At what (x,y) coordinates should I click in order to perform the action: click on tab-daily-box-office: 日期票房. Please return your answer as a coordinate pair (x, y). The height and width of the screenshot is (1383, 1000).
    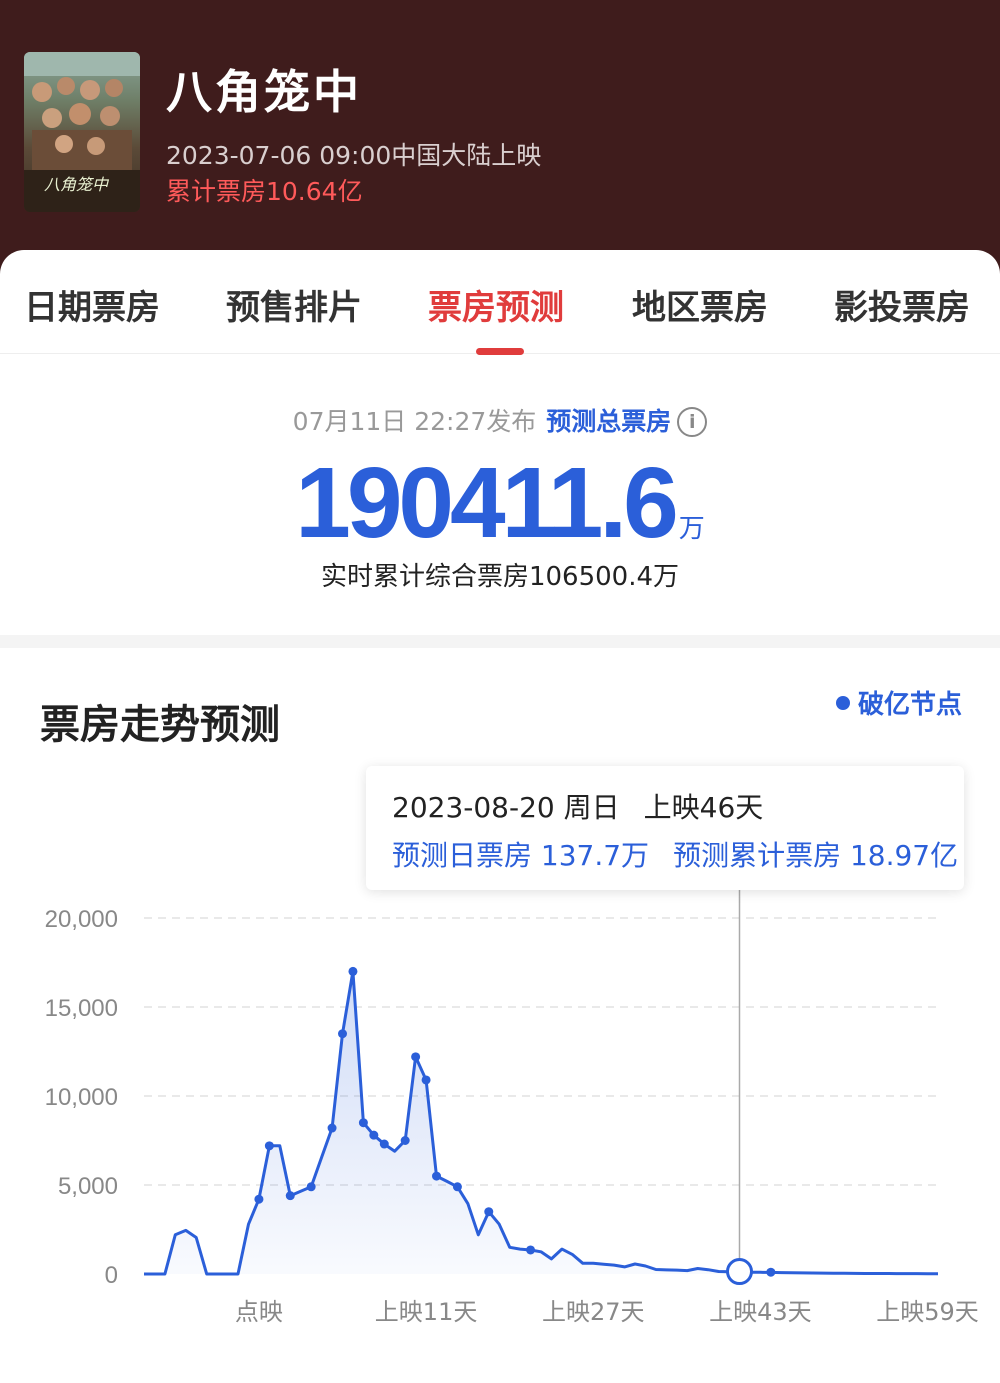
    Looking at the image, I should click on (92, 308).